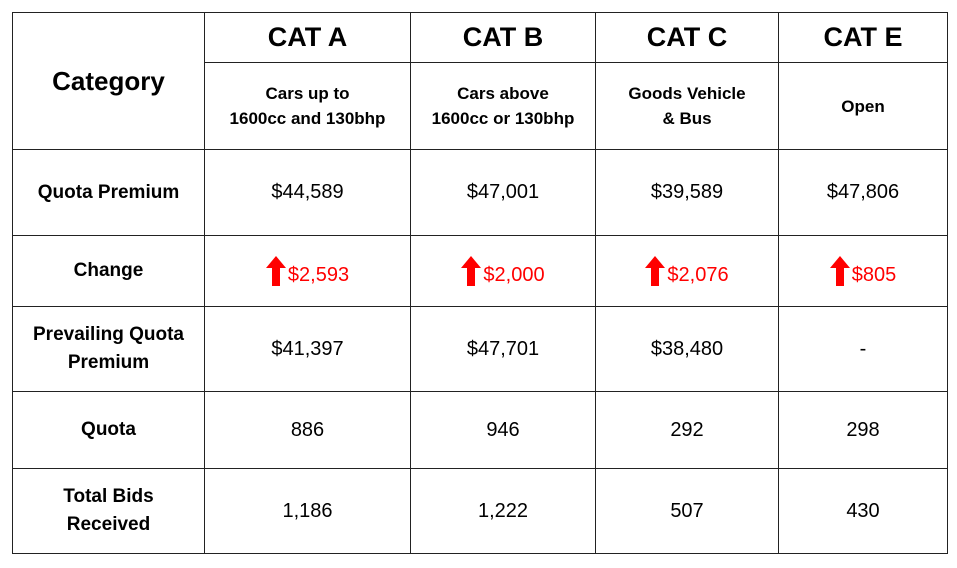  I want to click on change-label-text: Change, so click(108, 270).